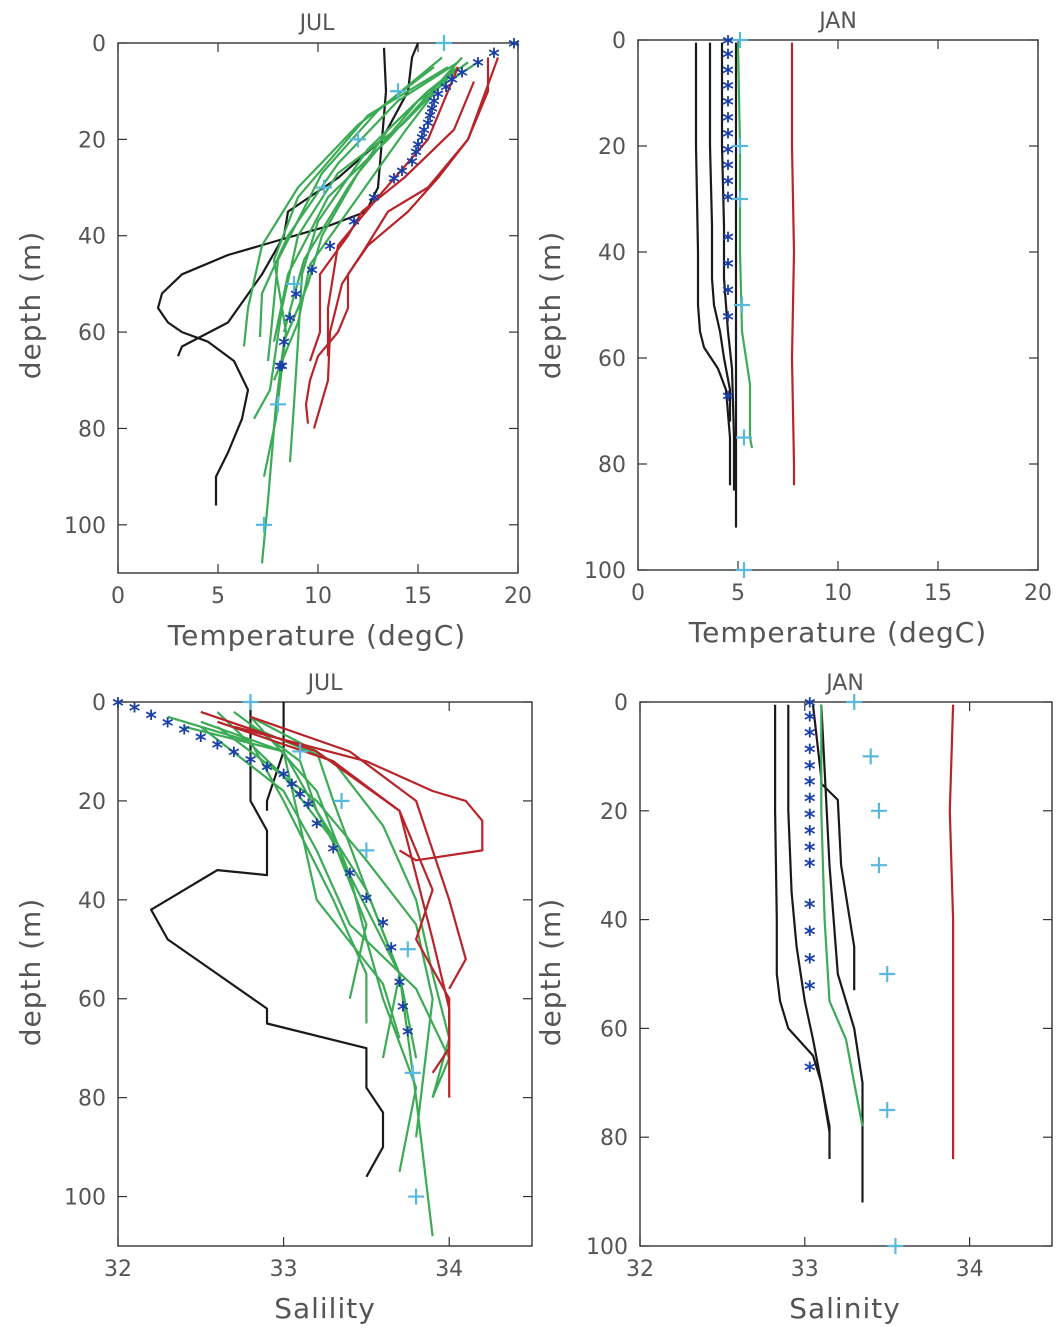  I want to click on x-axis-label: Temperature (degC), so click(837, 632).